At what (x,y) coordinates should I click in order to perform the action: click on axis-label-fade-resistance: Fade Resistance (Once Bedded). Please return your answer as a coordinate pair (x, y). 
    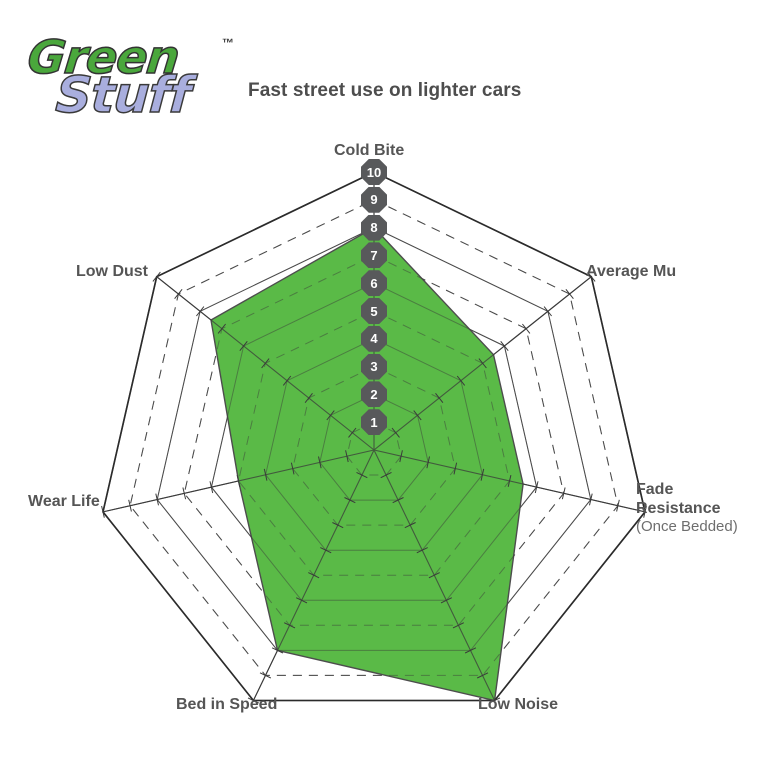
    Looking at the image, I should click on (687, 508).